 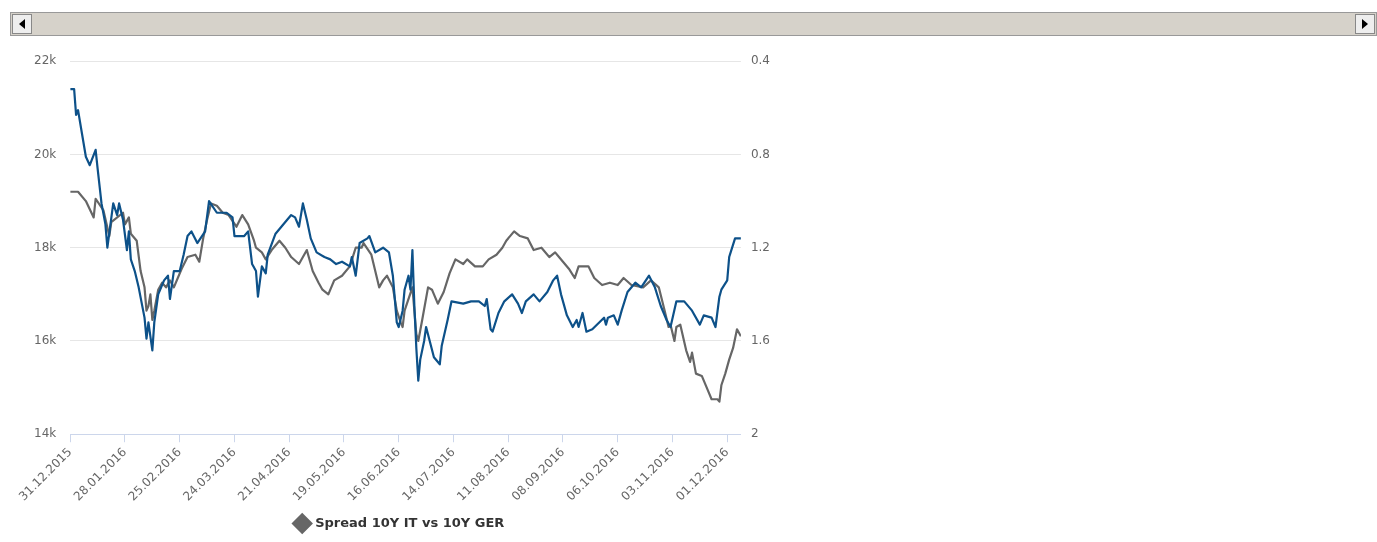 I want to click on y-tick-label: 20k, so click(x=45, y=153).